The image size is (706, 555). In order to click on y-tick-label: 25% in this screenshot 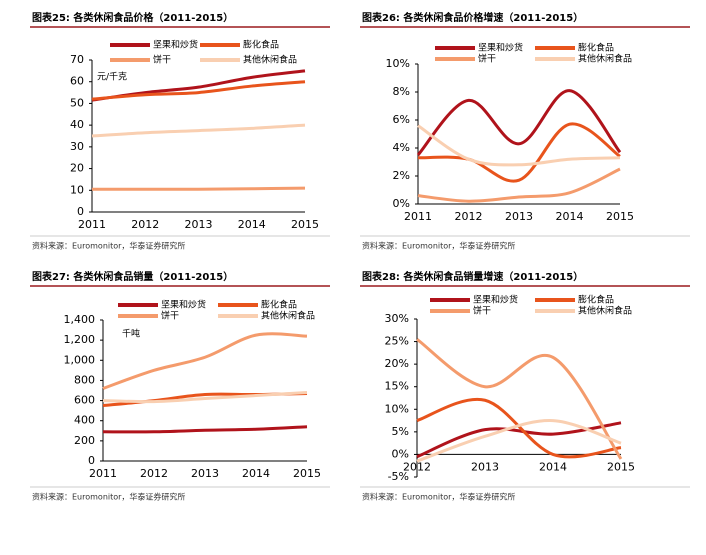, I will do `click(397, 341)`.